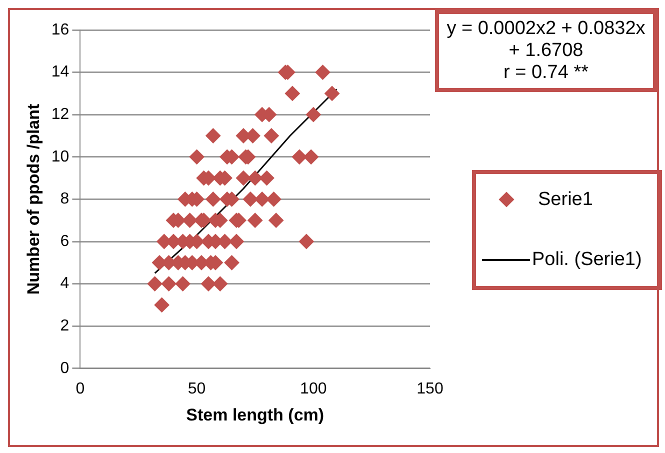  Describe the element at coordinates (80, 389) in the screenshot. I see `x-tick-label: 0` at that location.